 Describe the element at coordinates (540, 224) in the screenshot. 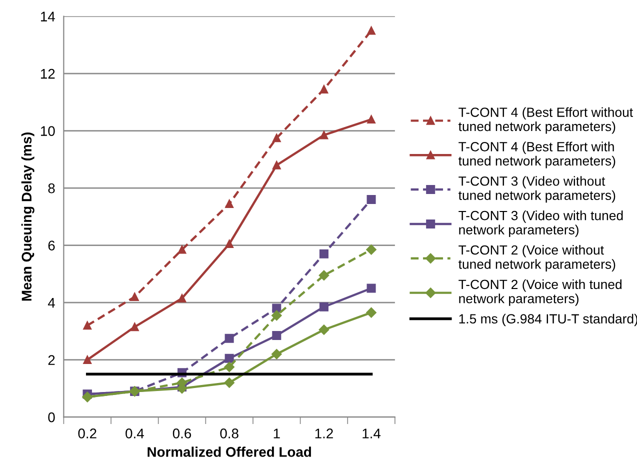

I see `legend-label: T-CONT 3 (Video with tuned network parameters)` at that location.